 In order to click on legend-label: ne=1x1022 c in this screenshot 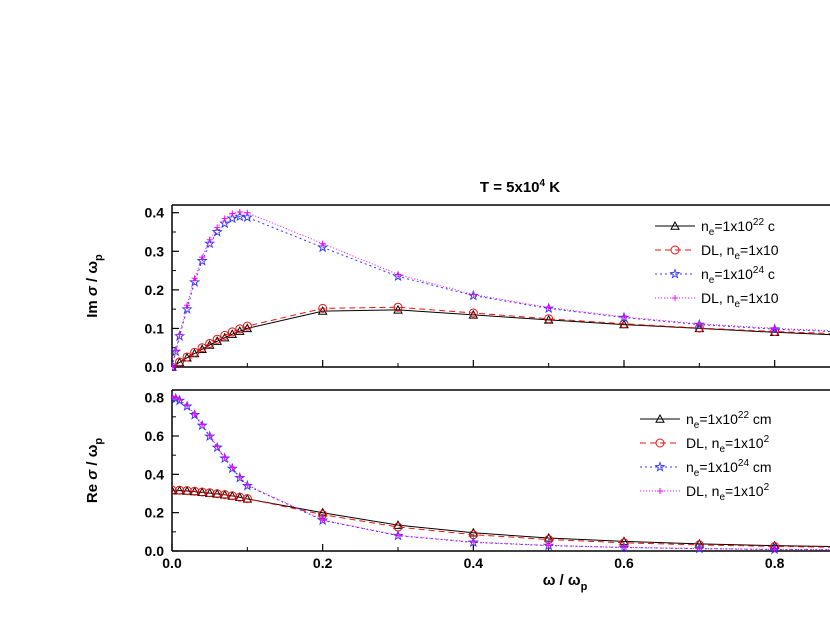, I will do `click(738, 227)`.